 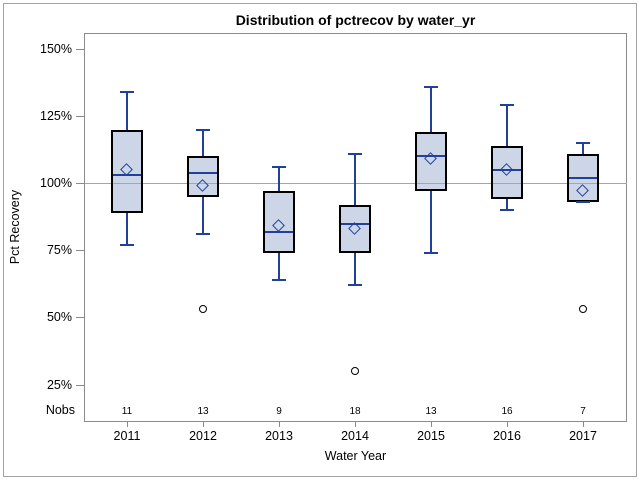 I want to click on whisker-lower-2015, so click(x=431, y=222).